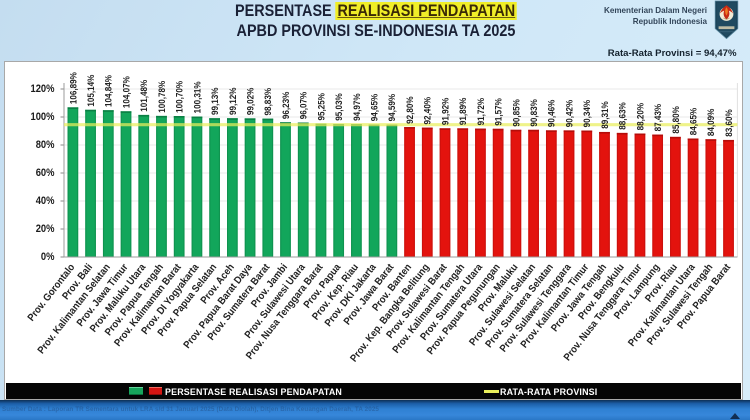 This screenshot has width=750, height=420. What do you see at coordinates (409, 110) in the screenshot?
I see `svg-text: 92,80%` at bounding box center [409, 110].